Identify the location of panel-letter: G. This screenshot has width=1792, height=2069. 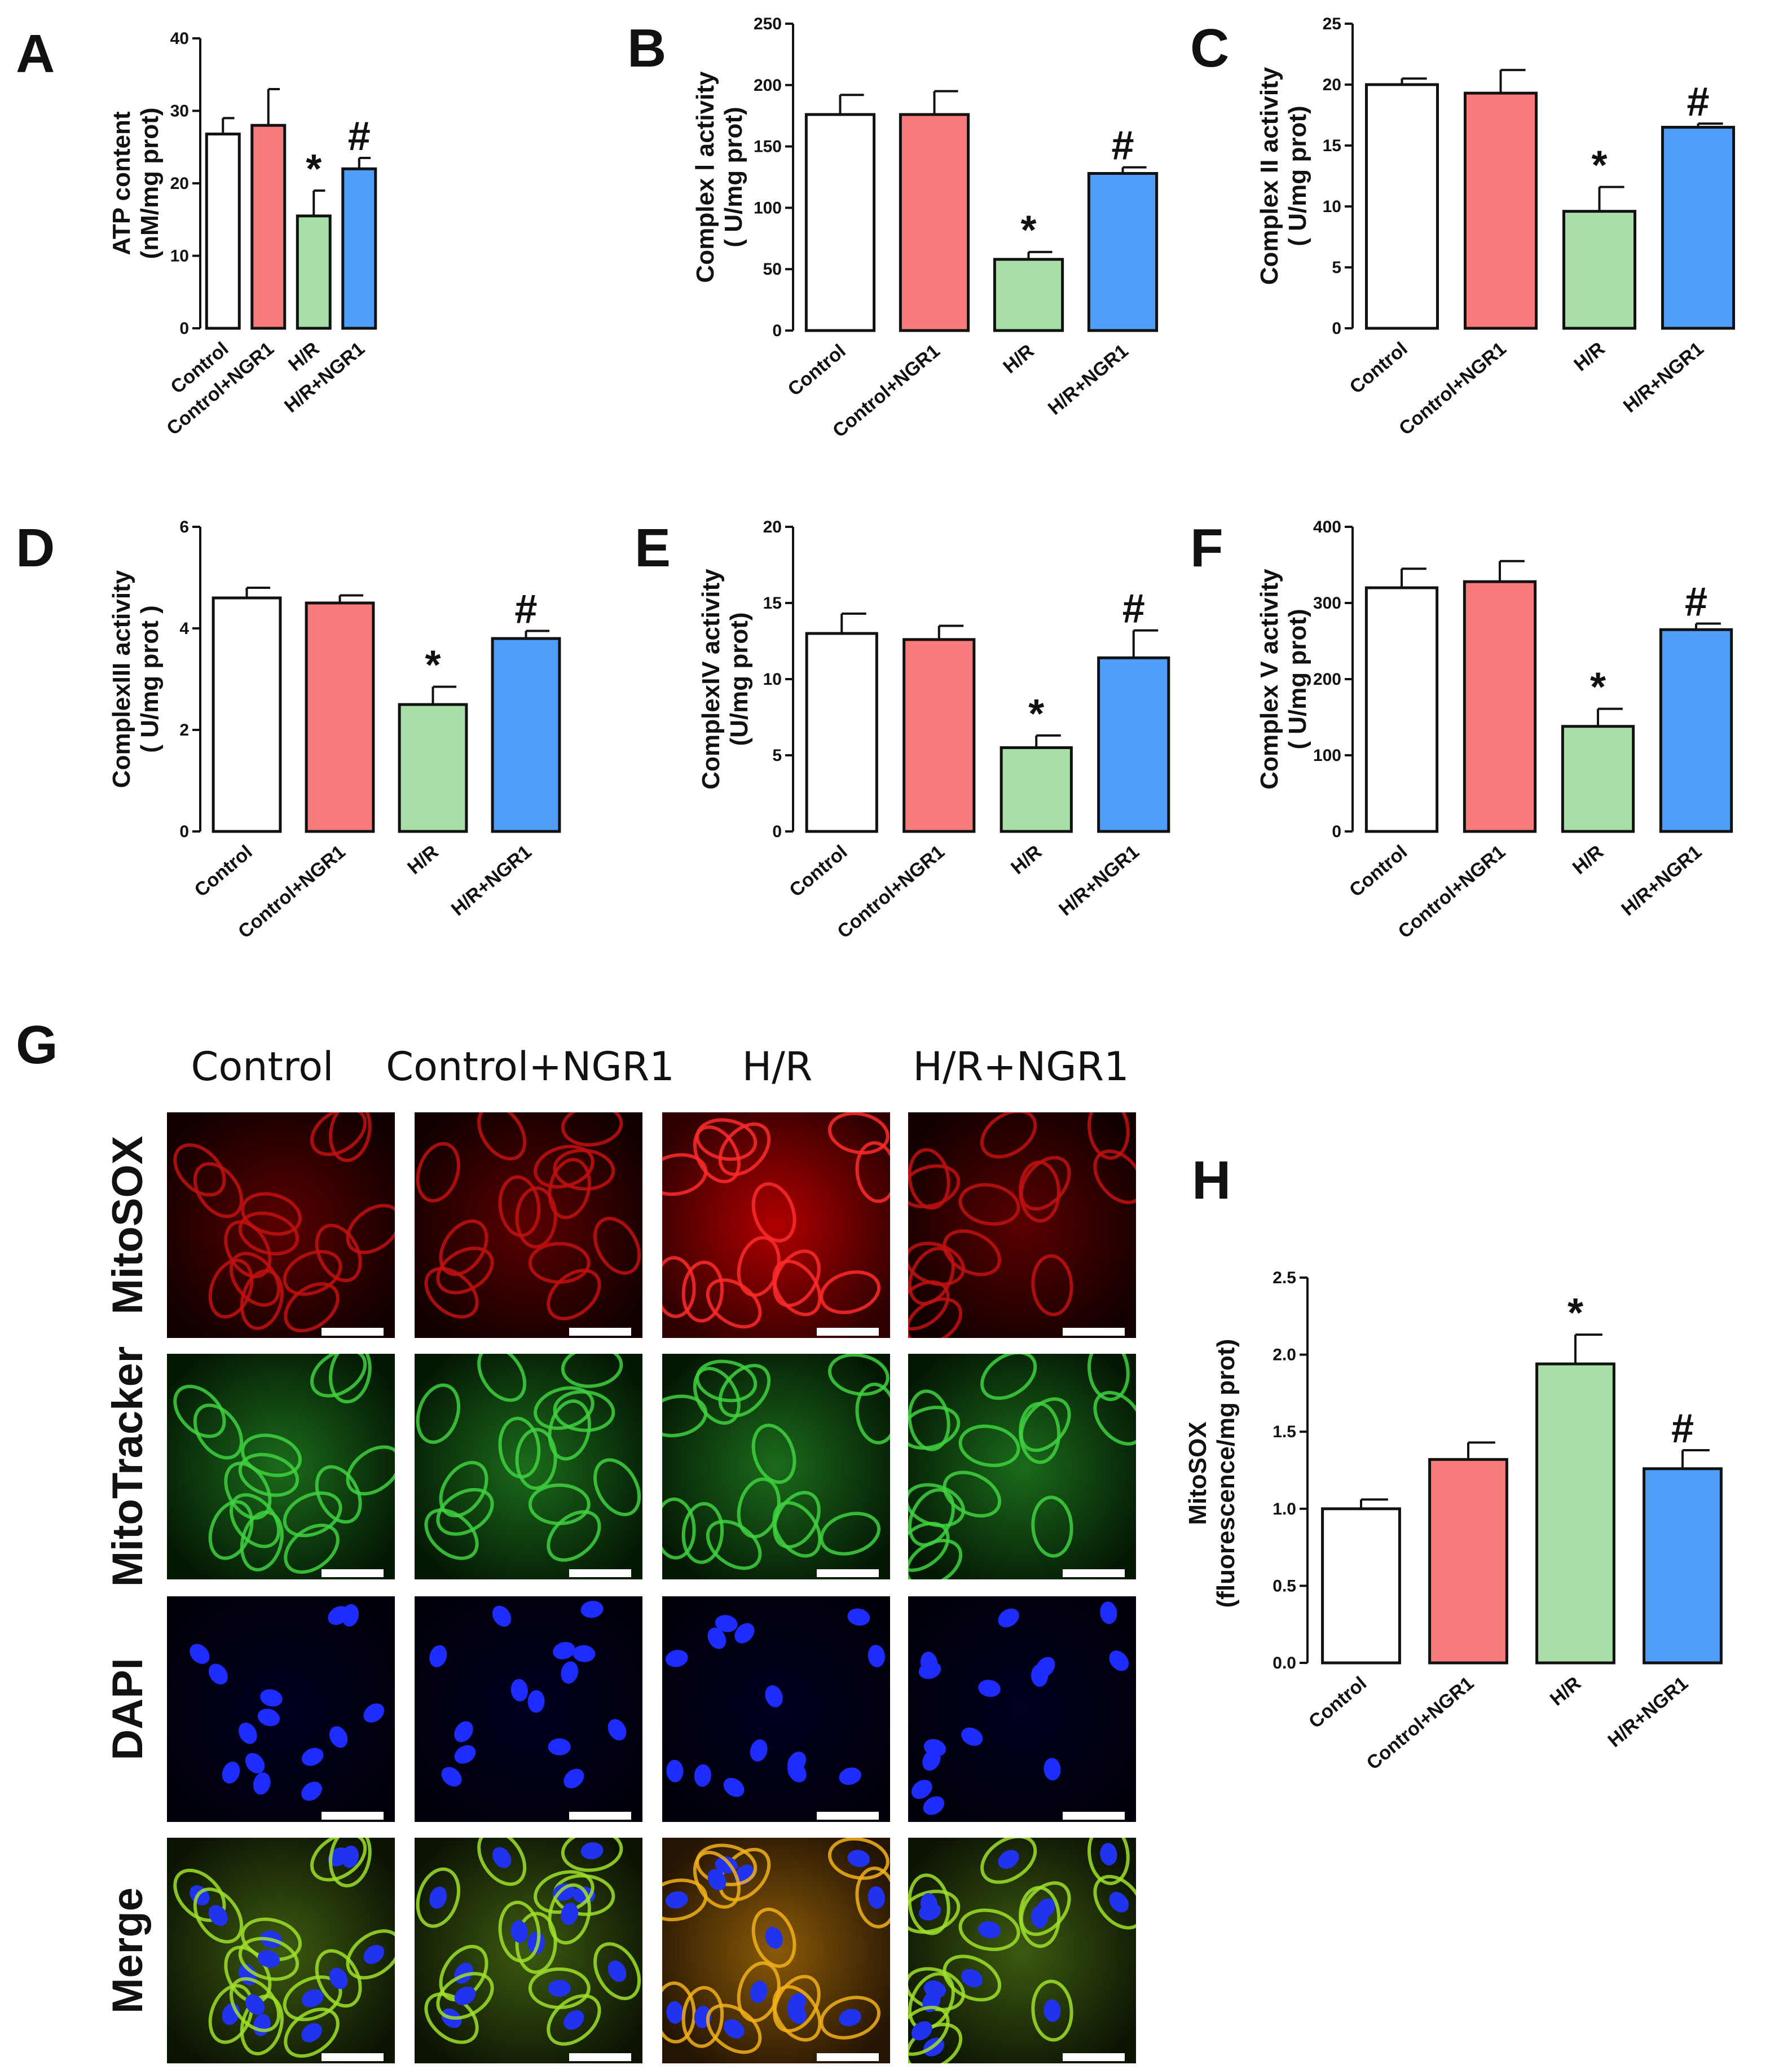
(37, 1045).